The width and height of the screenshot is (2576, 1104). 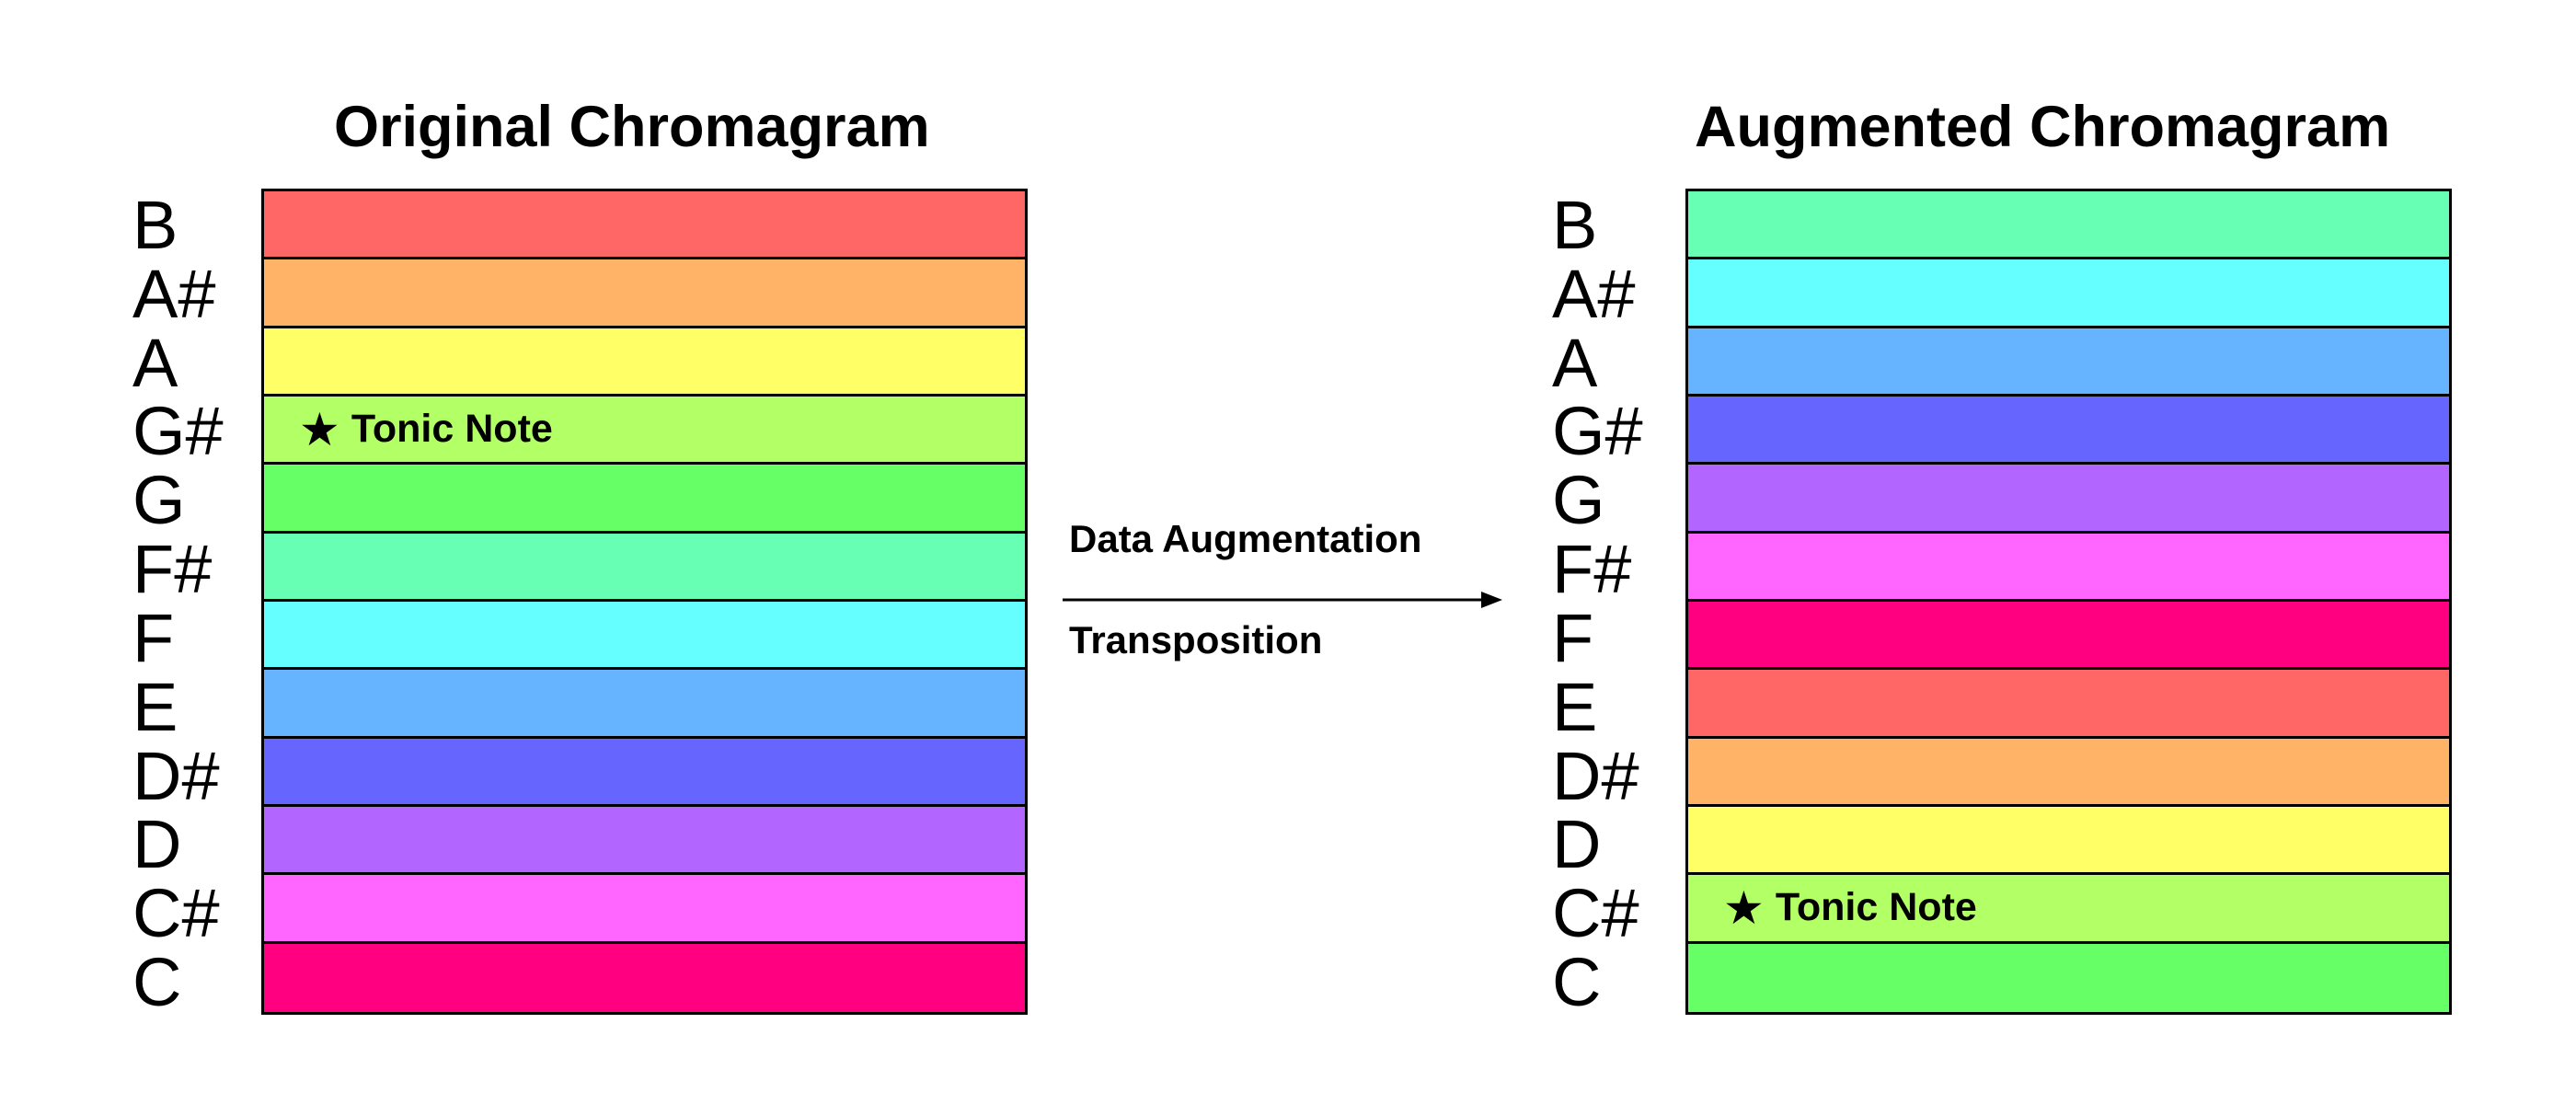 I want to click on chroma-row-c-sharp: ★ Tonic Note, so click(x=2068, y=909).